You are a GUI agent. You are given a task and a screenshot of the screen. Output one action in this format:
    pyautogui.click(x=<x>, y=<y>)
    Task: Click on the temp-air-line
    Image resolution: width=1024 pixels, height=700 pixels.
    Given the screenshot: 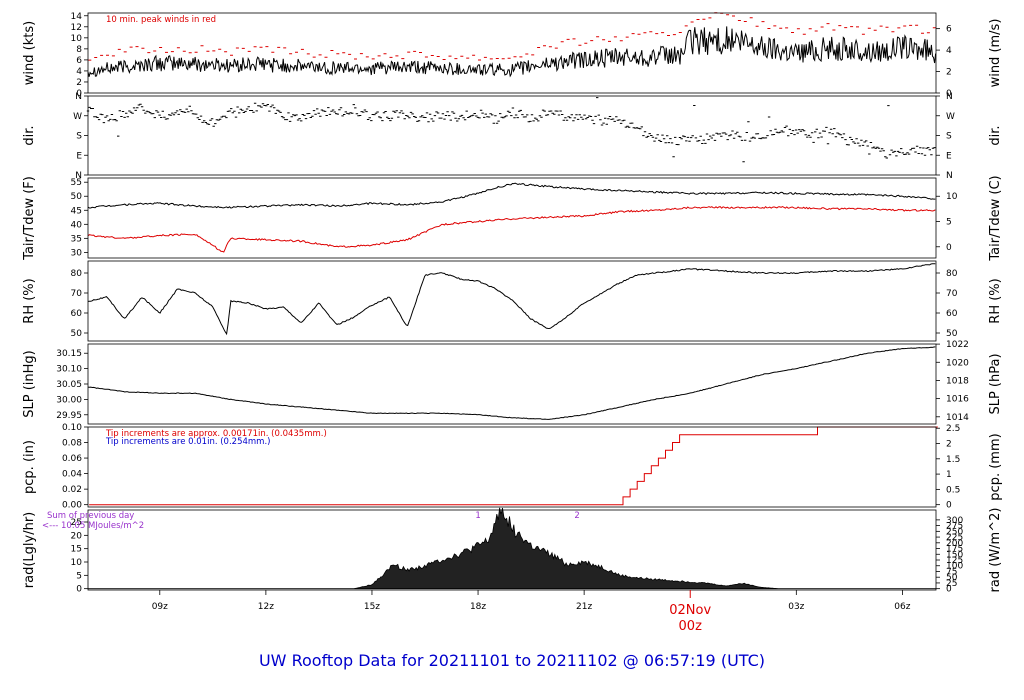 What is the action you would take?
    pyautogui.click(x=511, y=195)
    